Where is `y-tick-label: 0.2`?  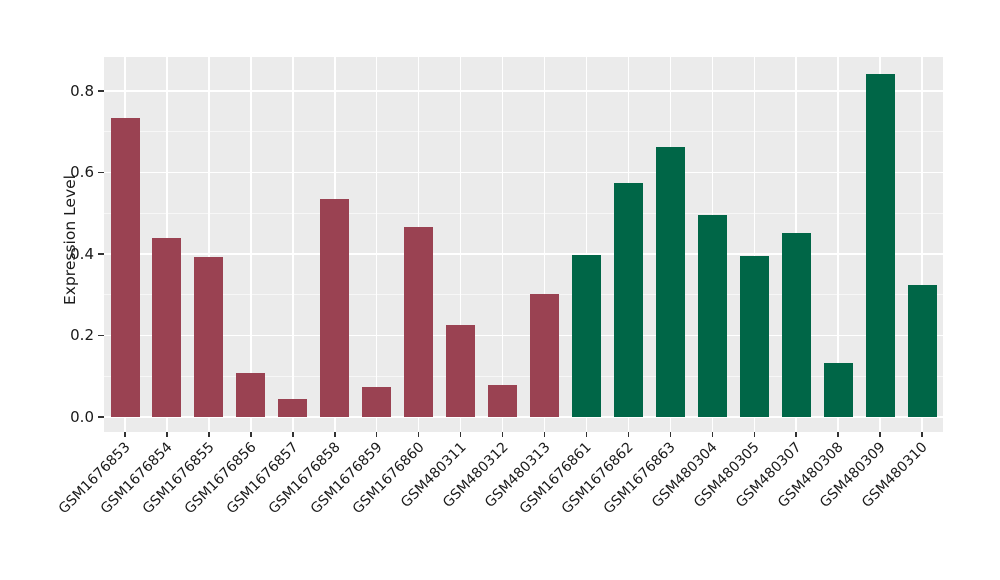
y-tick-label: 0.2 is located at coordinates (82, 335).